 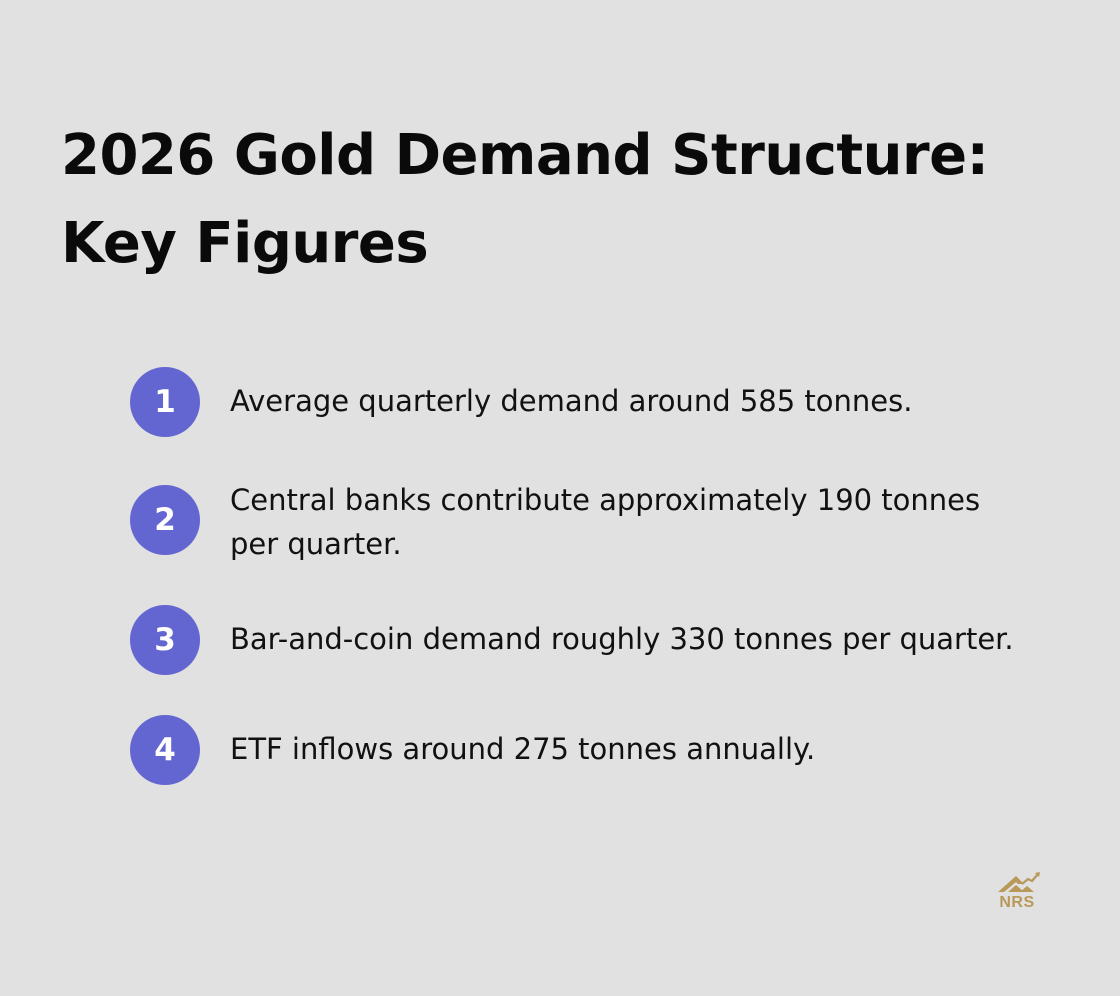 I want to click on house-chart-arrow-icon, so click(x=1019, y=882).